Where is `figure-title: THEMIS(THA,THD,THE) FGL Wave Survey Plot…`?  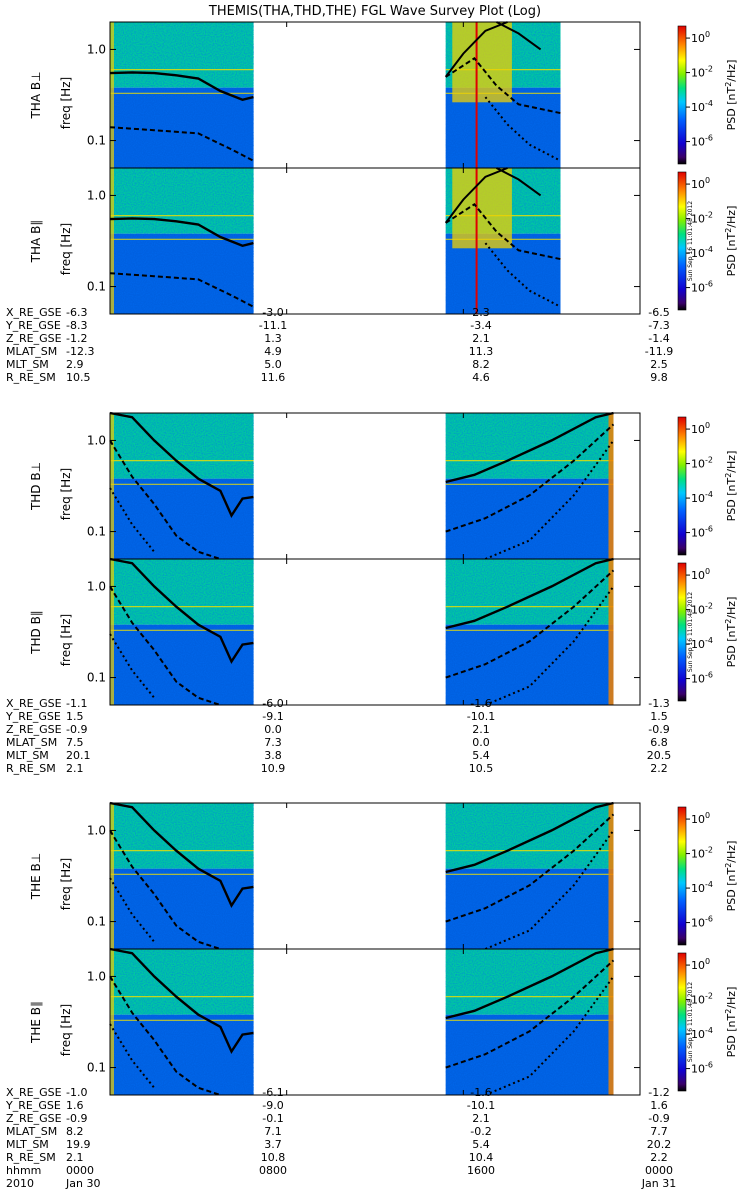
figure-title: THEMIS(THA,THD,THE) FGL Wave Survey Plot… is located at coordinates (374, 11).